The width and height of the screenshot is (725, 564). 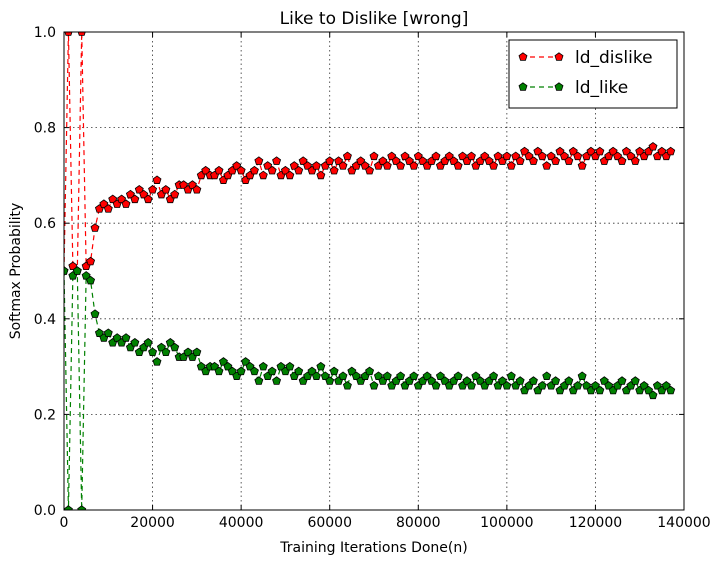 I want to click on legend-label: ld_dislike, so click(x=614, y=58).